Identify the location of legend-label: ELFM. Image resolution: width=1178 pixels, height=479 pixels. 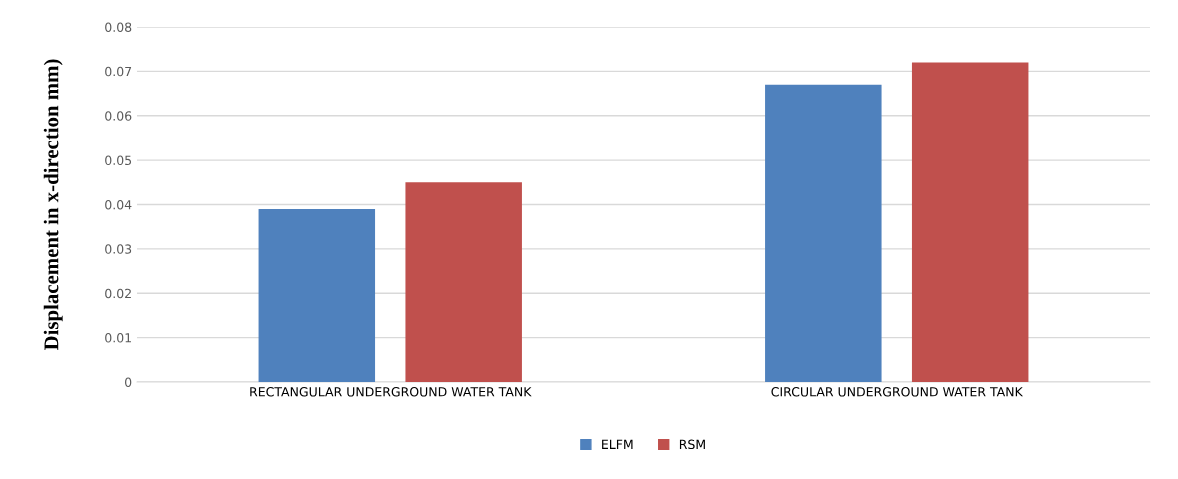
(617, 444).